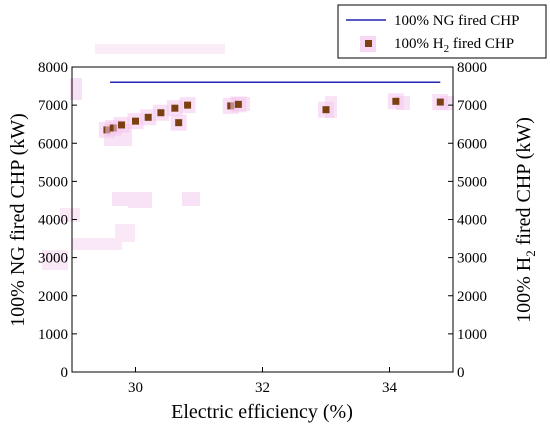  Describe the element at coordinates (472, 106) in the screenshot. I see `y-right-tick-label: 7000` at that location.